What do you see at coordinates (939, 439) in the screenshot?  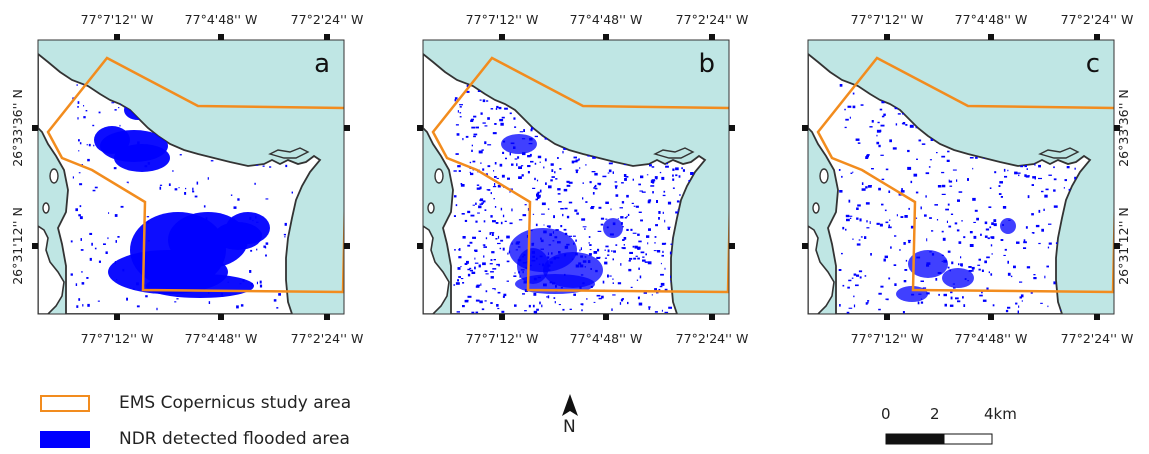 I see `scale-bar-graphic` at bounding box center [939, 439].